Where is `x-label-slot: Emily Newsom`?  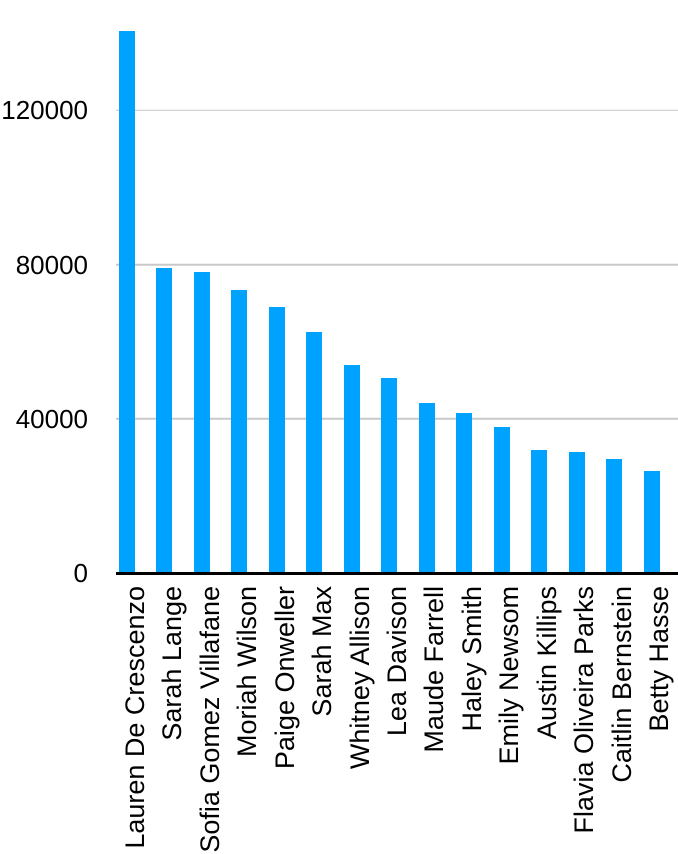
x-label-slot: Emily Newsom is located at coordinates (509, 720).